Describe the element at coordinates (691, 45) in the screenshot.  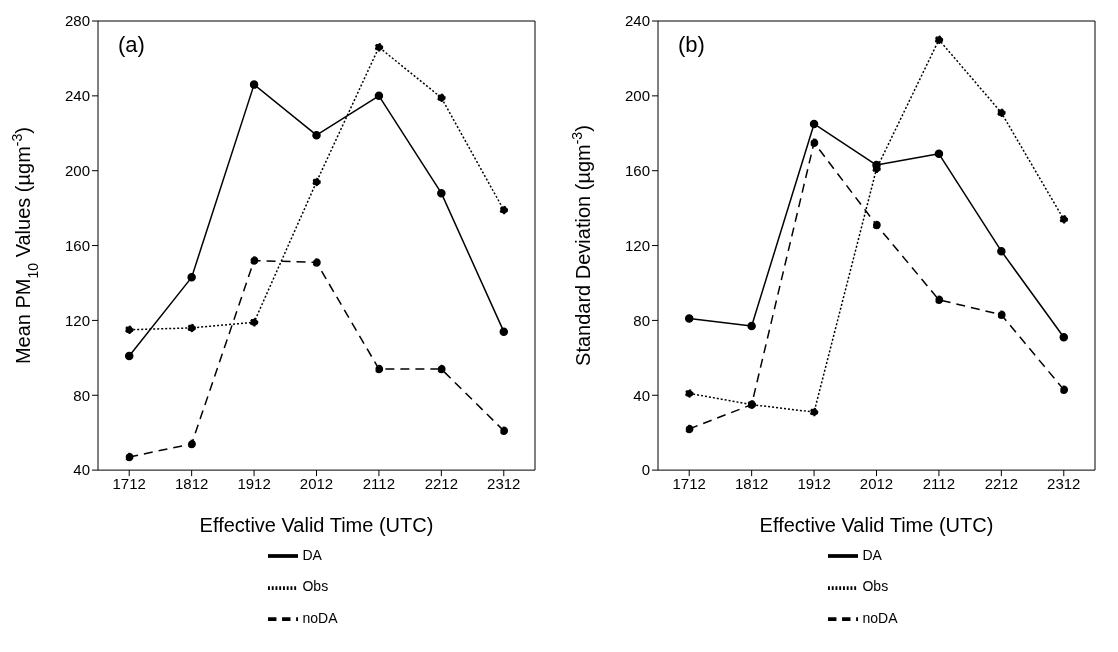
I see `text: (b)` at that location.